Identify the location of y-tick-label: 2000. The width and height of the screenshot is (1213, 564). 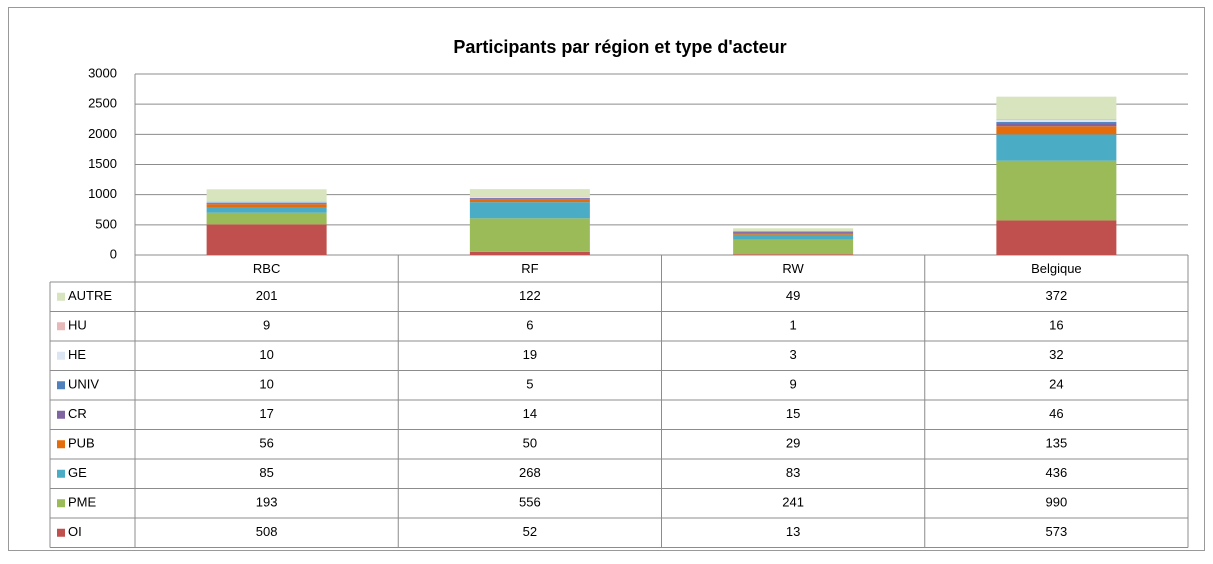
(102, 133).